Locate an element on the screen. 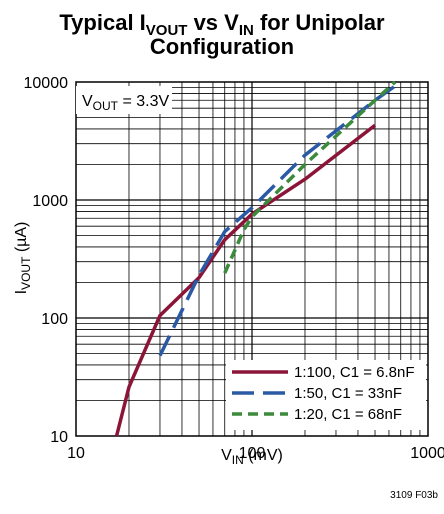  series-line is located at coordinates (310, 177).